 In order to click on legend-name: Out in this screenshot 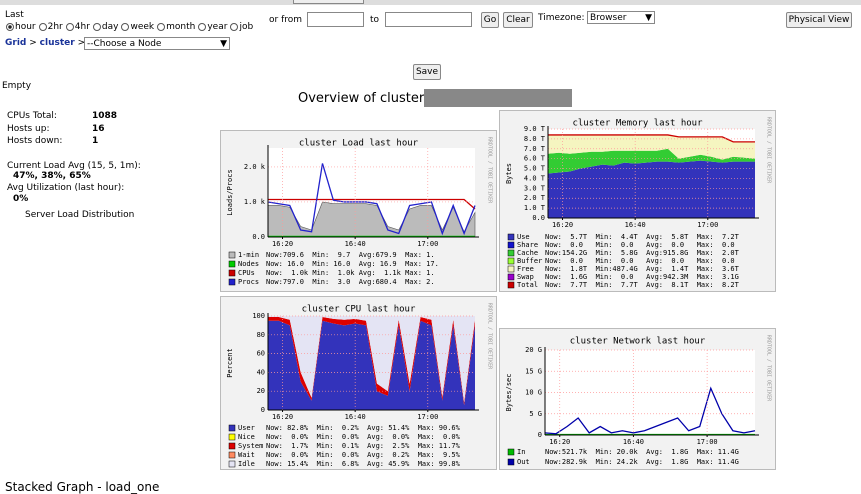, I will do `click(523, 462)`.